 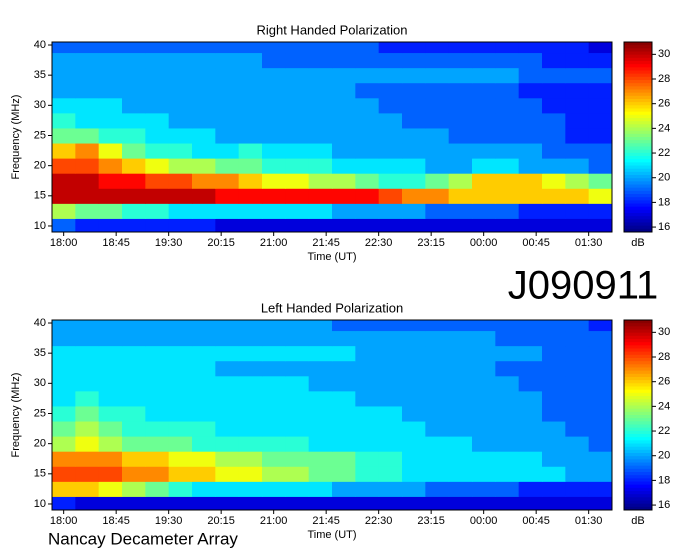 I want to click on y-tick-label: 25, so click(x=40, y=135).